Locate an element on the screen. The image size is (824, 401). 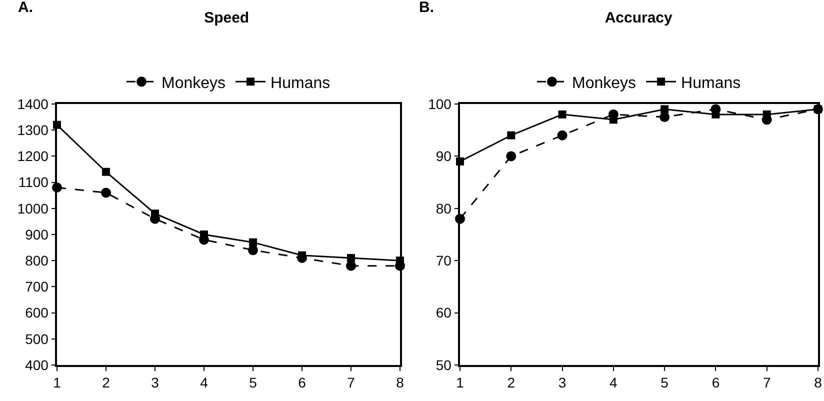
y-tick-label: 100 is located at coordinates (440, 104).